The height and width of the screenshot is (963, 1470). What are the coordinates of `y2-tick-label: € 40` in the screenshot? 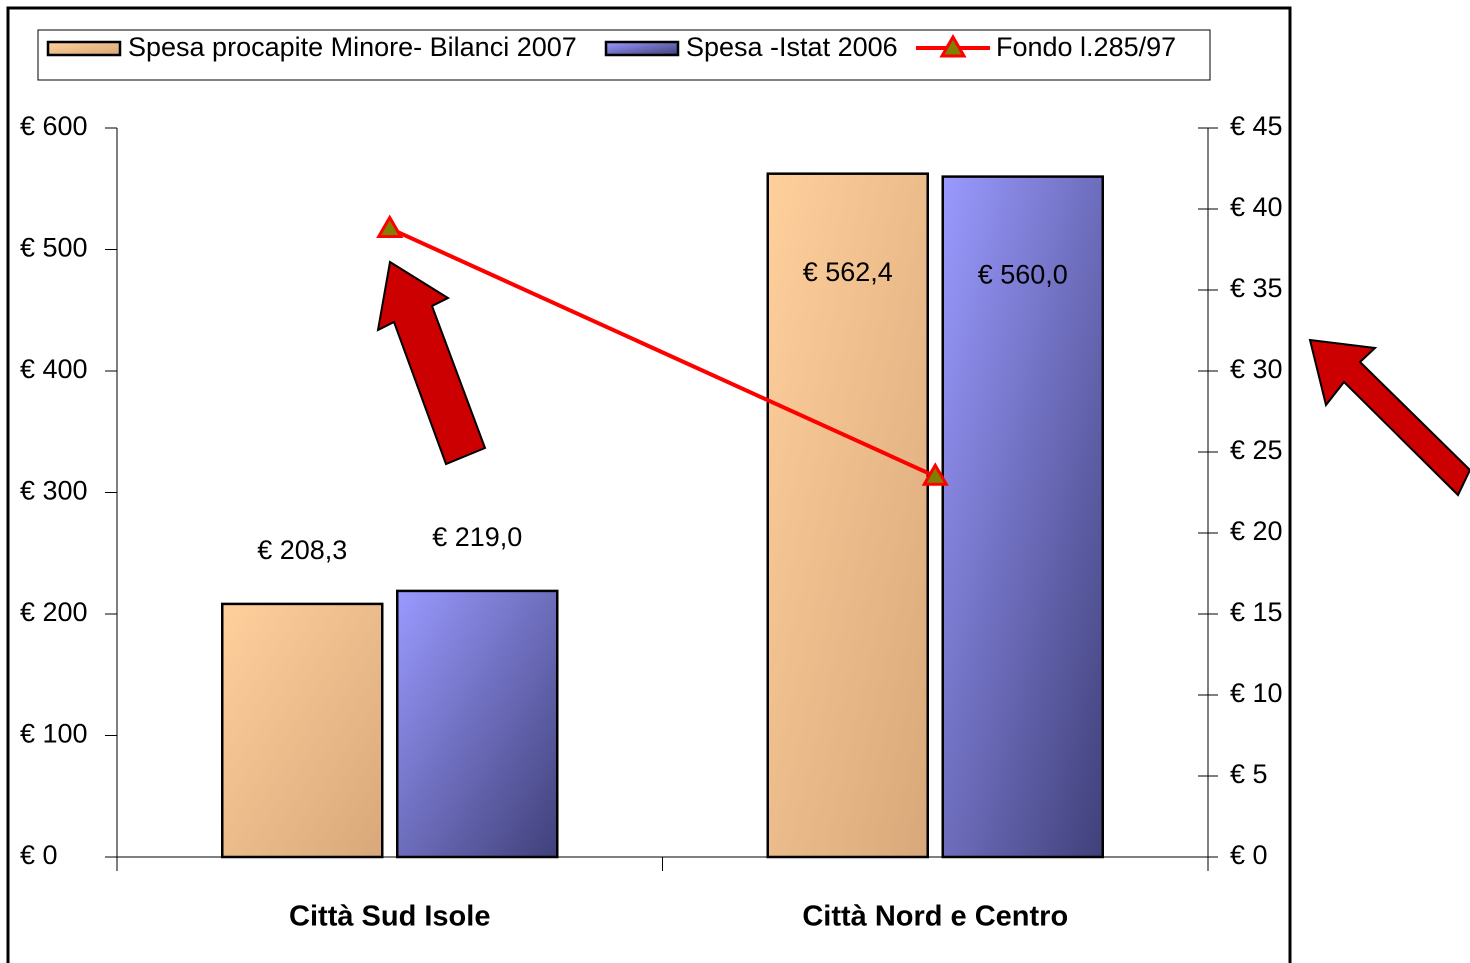 It's located at (1256, 207).